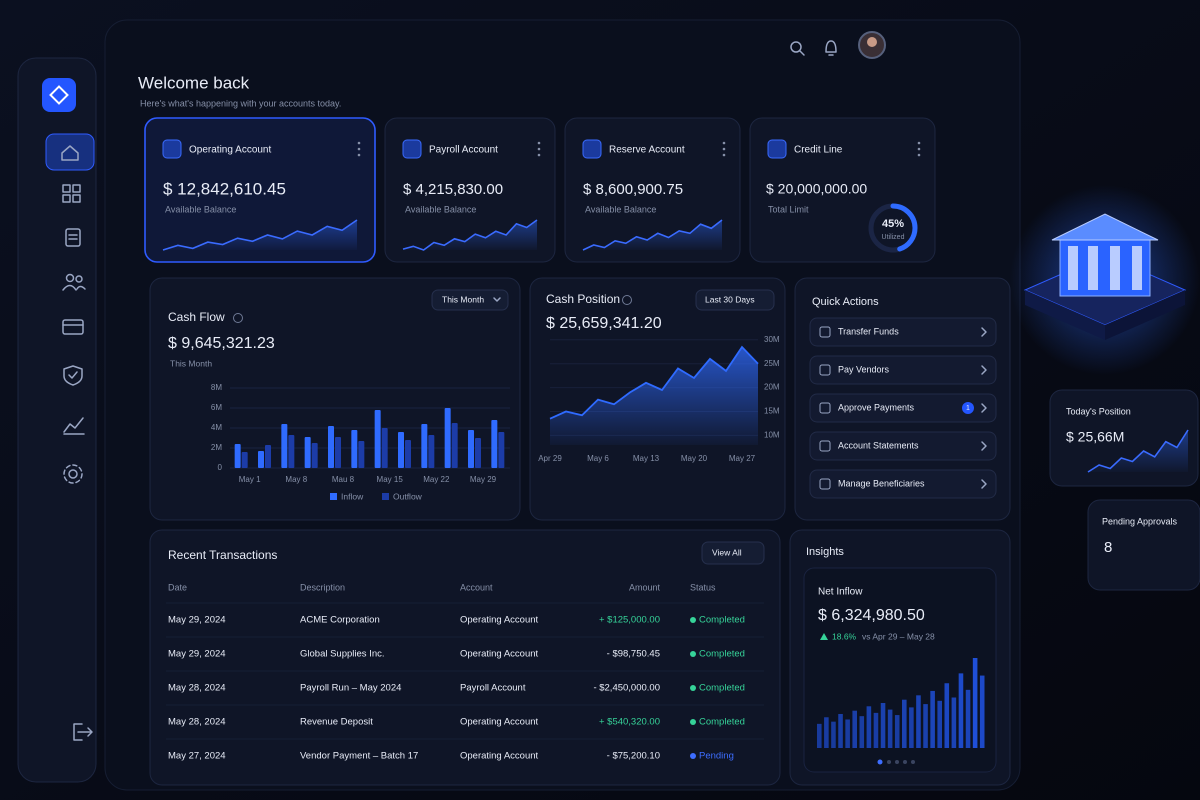 The width and height of the screenshot is (1200, 800). What do you see at coordinates (816, 189) in the screenshot?
I see `credit-balance: $ 20,000,000.00` at bounding box center [816, 189].